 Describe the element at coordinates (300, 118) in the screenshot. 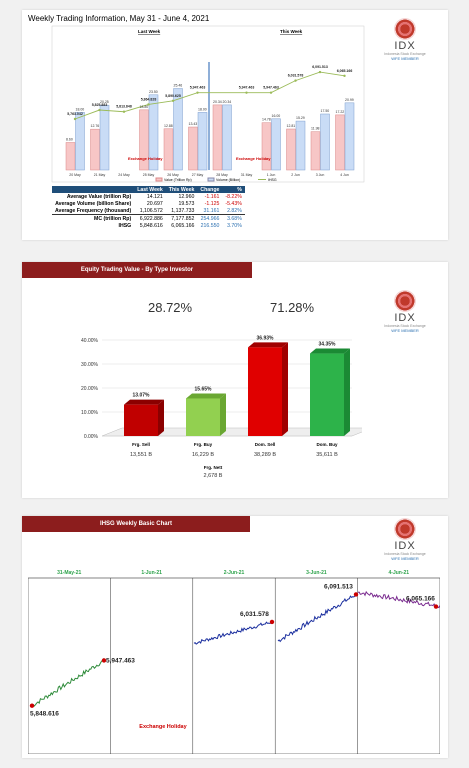

I see `volume-bar-label: 15.29` at that location.